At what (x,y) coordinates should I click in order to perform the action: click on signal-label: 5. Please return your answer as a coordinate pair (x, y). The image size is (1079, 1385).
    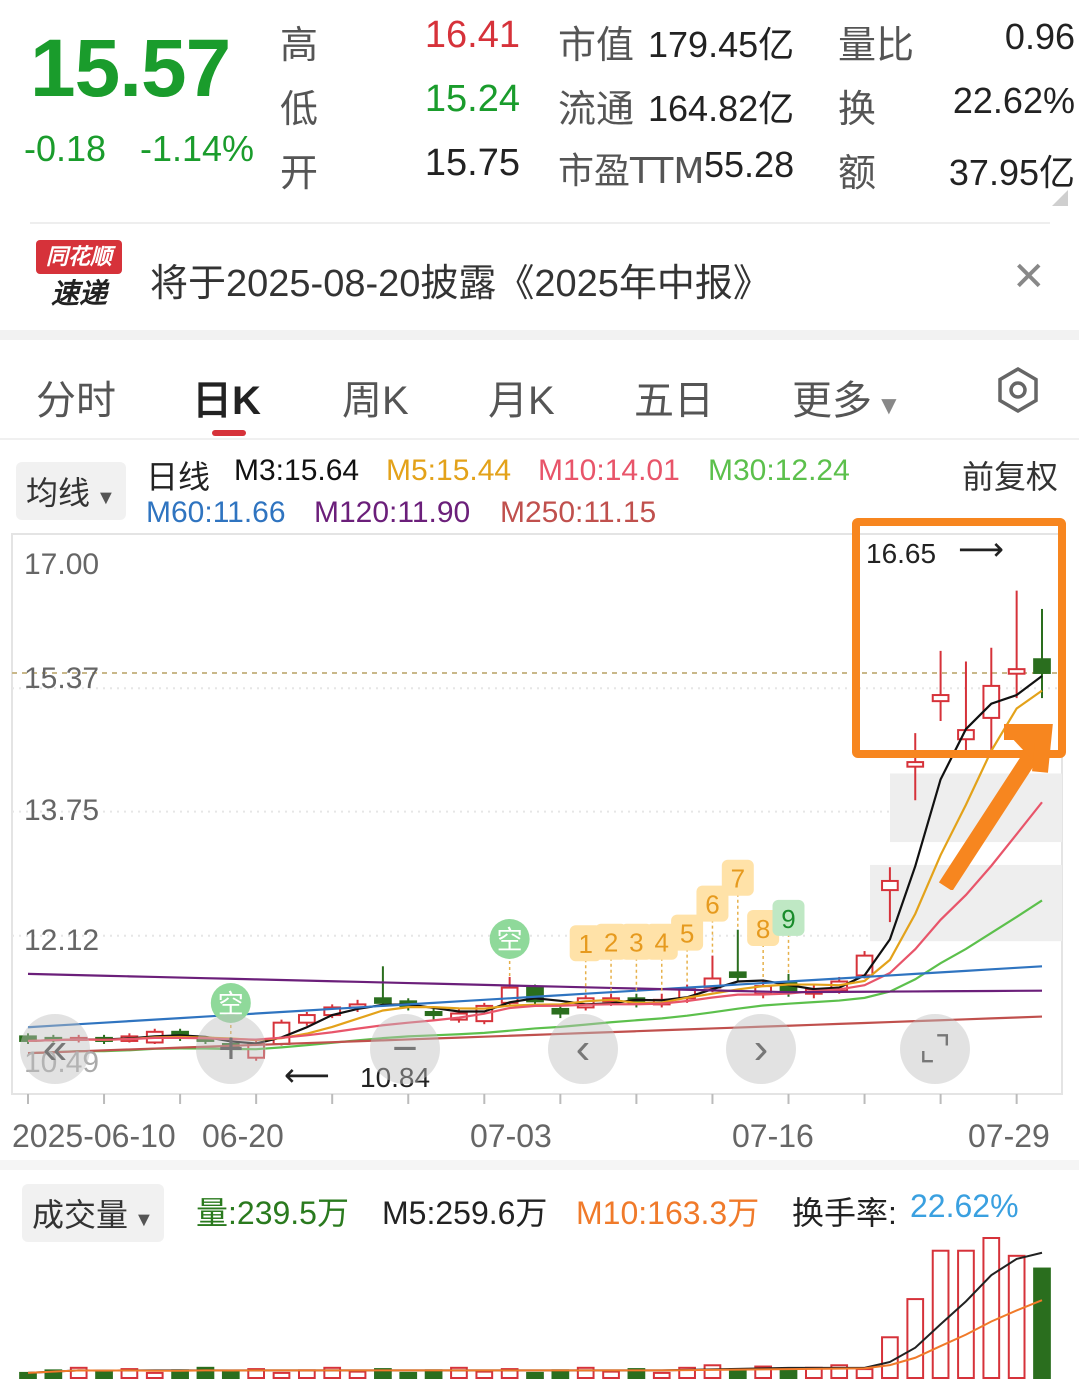
    Looking at the image, I should click on (687, 934).